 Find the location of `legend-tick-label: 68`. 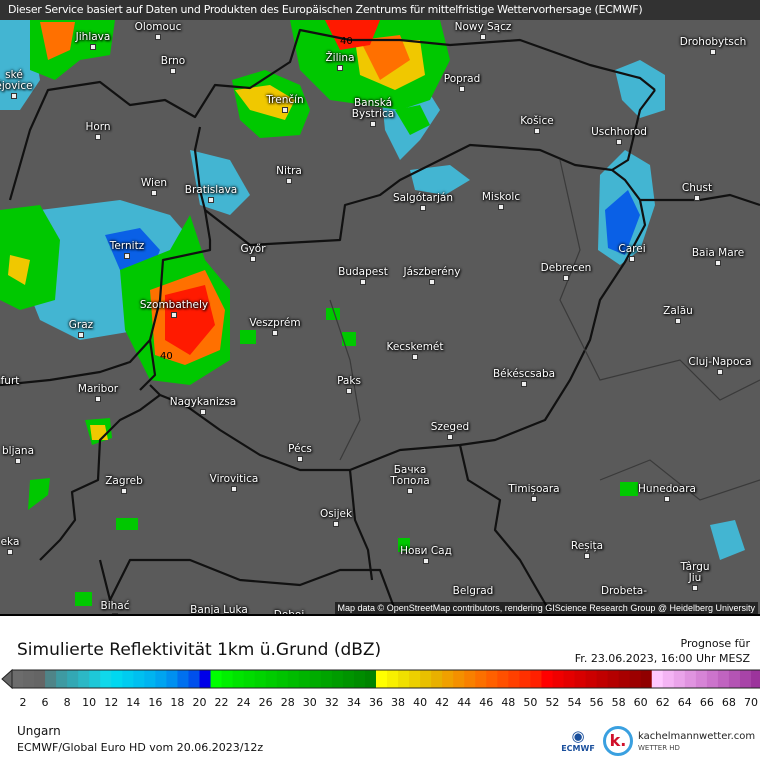

legend-tick-label: 68 is located at coordinates (728, 702).